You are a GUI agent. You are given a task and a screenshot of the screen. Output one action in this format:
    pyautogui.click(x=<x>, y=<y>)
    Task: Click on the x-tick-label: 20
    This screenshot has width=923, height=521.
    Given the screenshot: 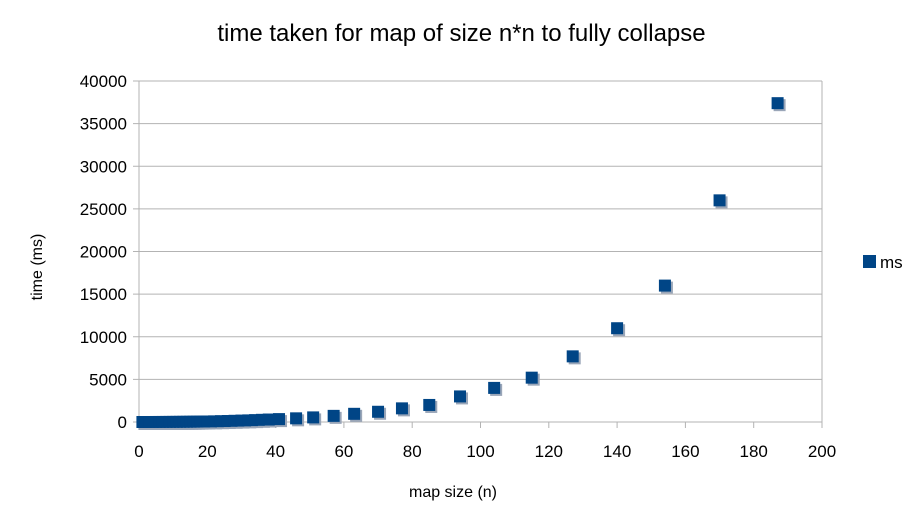 What is the action you would take?
    pyautogui.click(x=207, y=451)
    